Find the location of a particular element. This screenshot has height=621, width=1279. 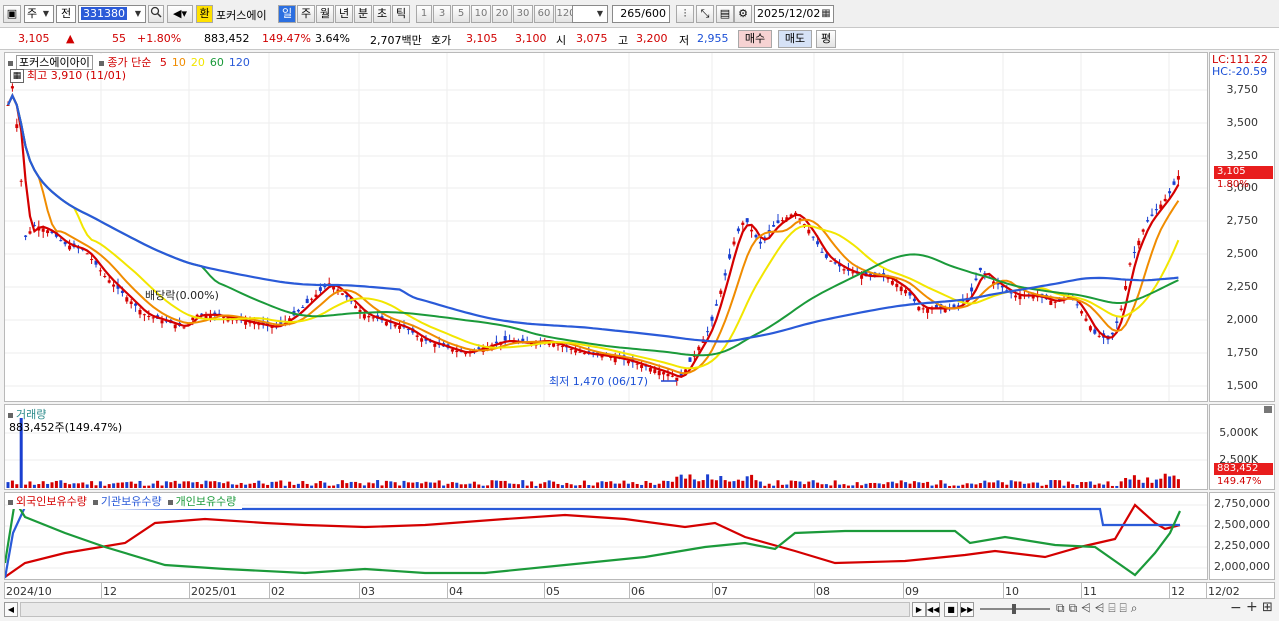

crosshair-icon: ⤡ is located at coordinates (705, 14).